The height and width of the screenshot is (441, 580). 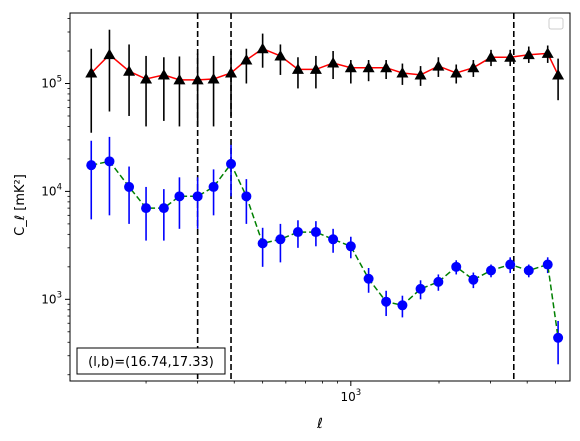 I want to click on y-tick-label: 10⁴, so click(x=51, y=190).